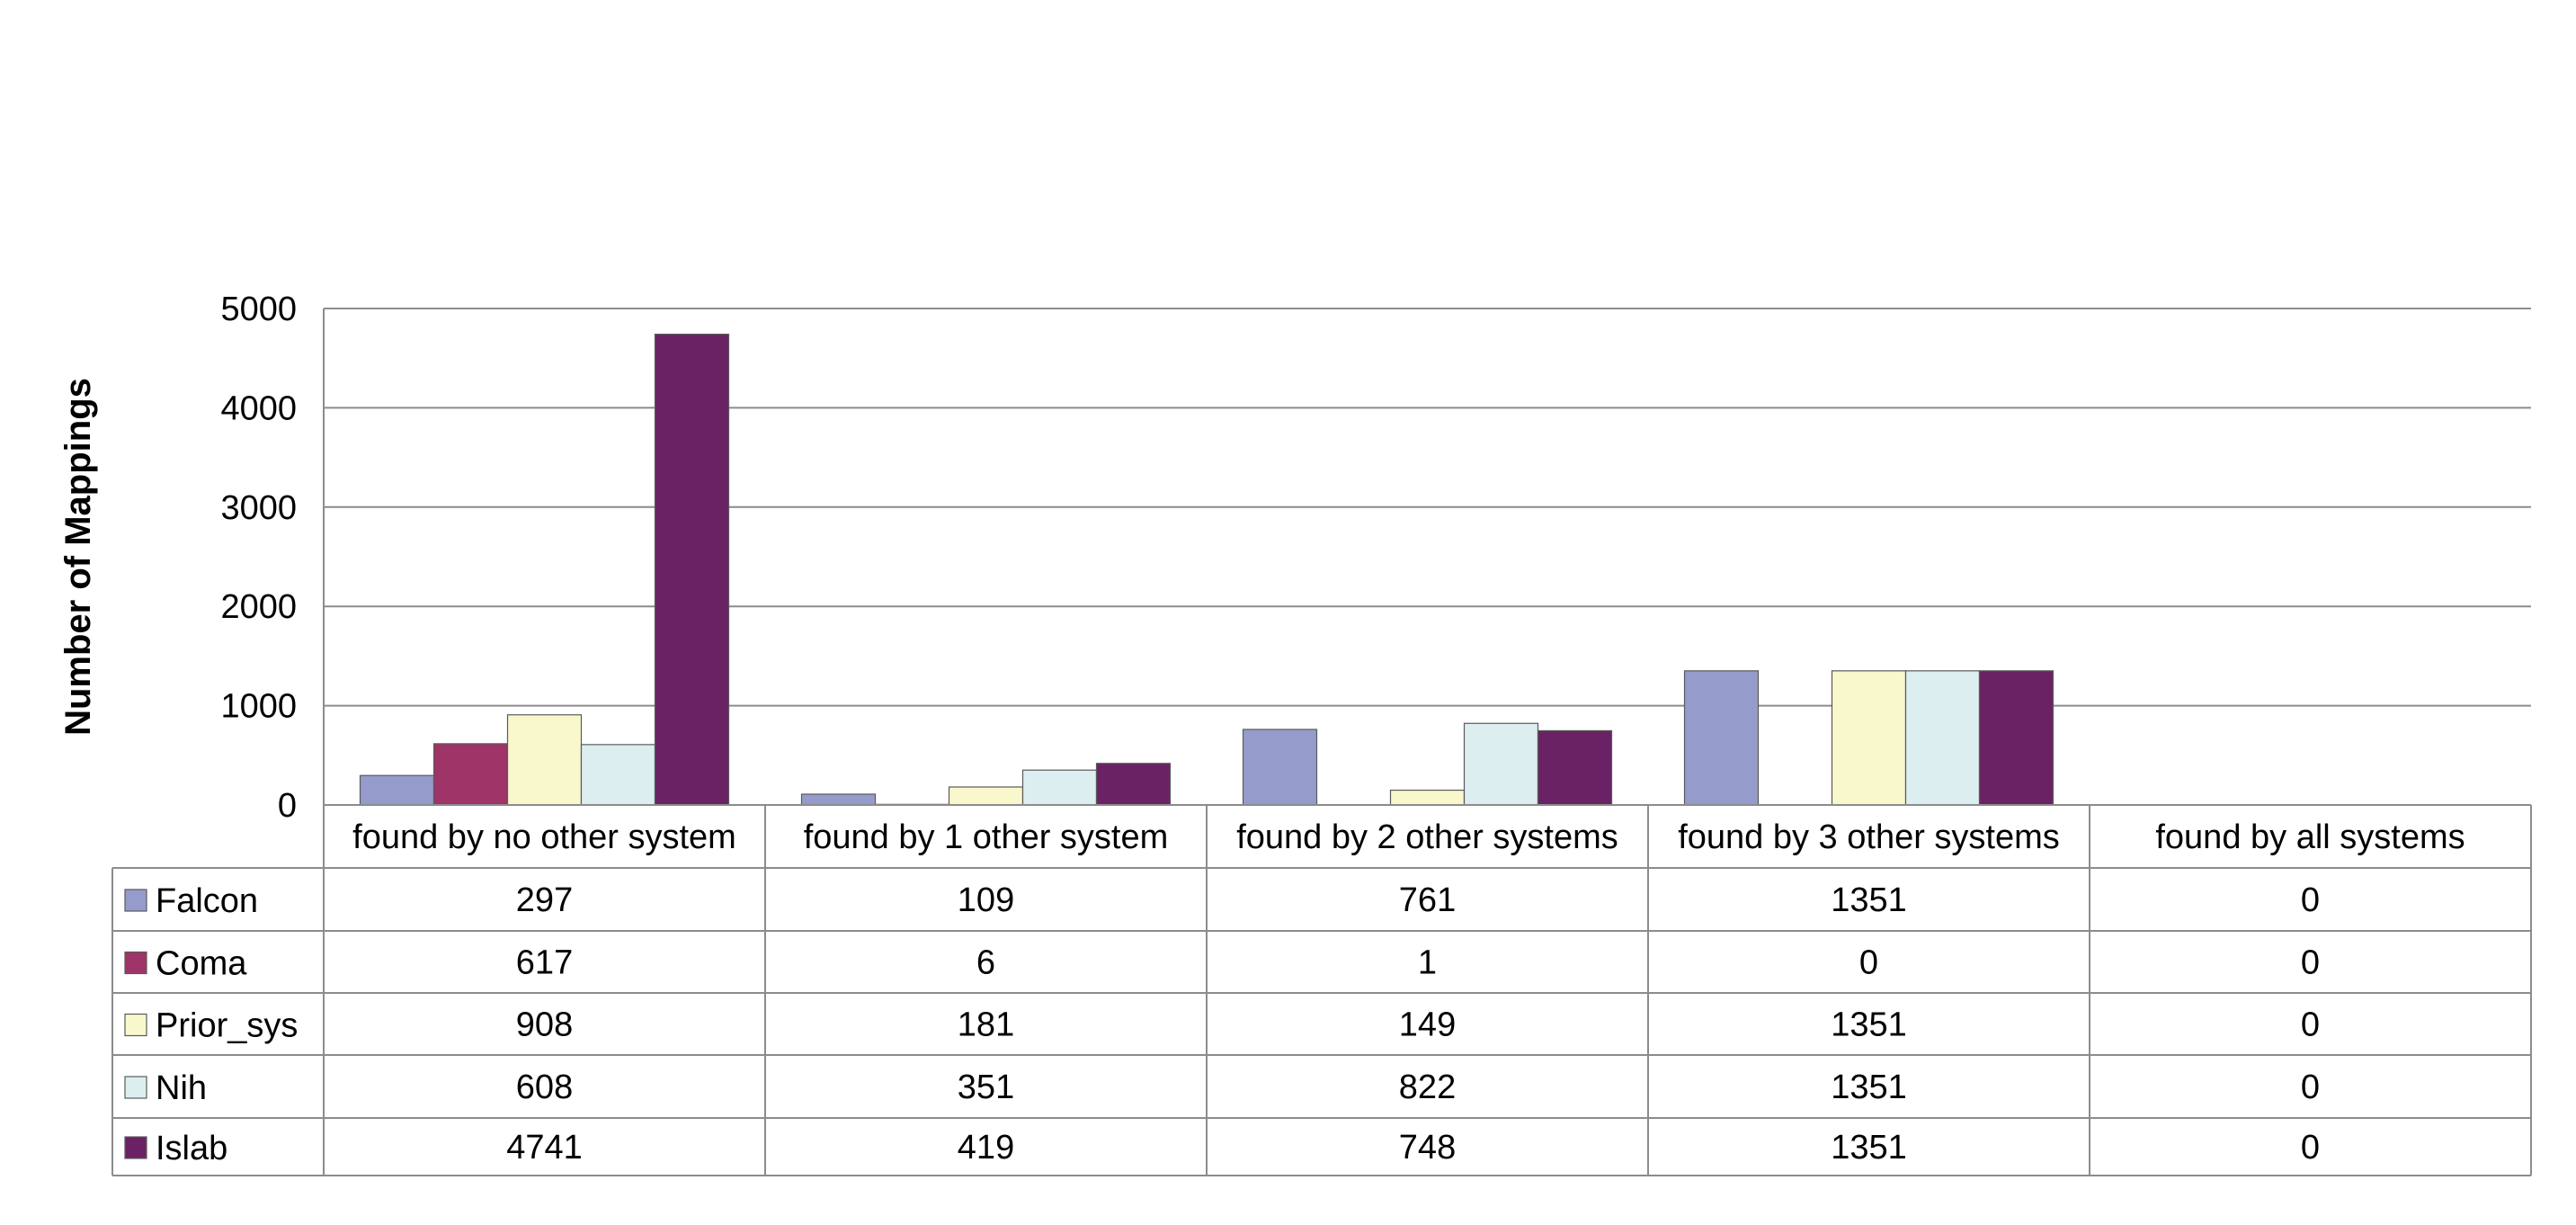 This screenshot has width=2576, height=1225. Describe the element at coordinates (288, 806) in the screenshot. I see `y-tick-label: 0` at that location.